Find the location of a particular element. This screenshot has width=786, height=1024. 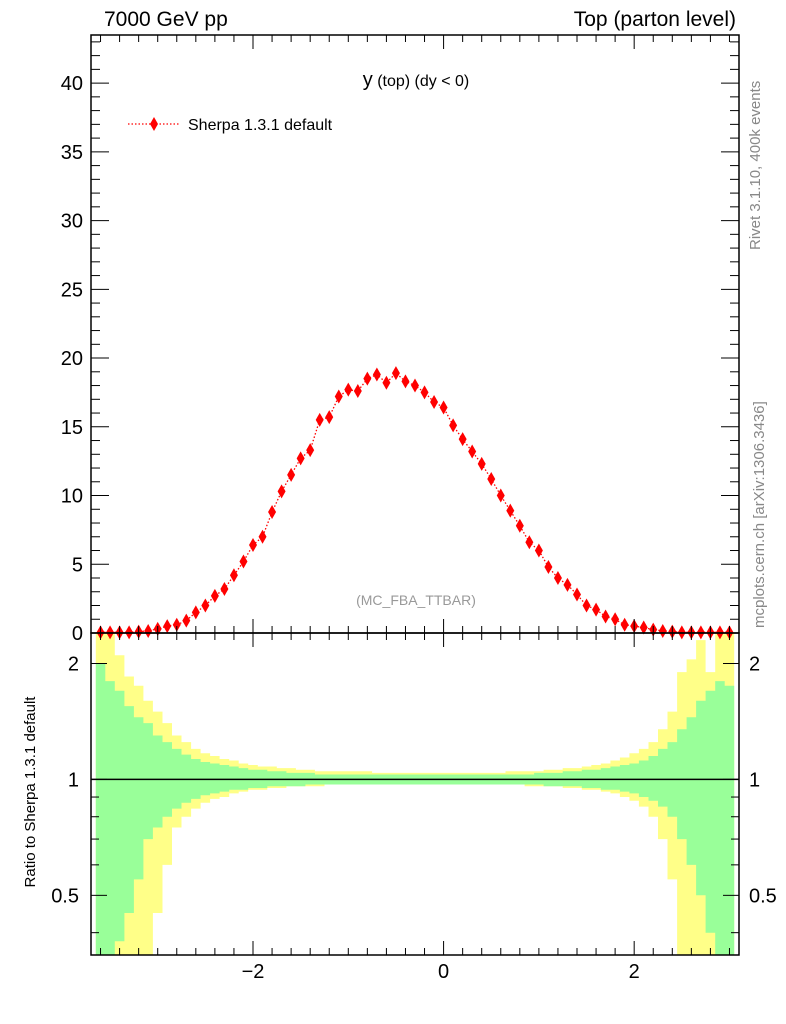

y-tick-label: 35 is located at coordinates (72, 153).